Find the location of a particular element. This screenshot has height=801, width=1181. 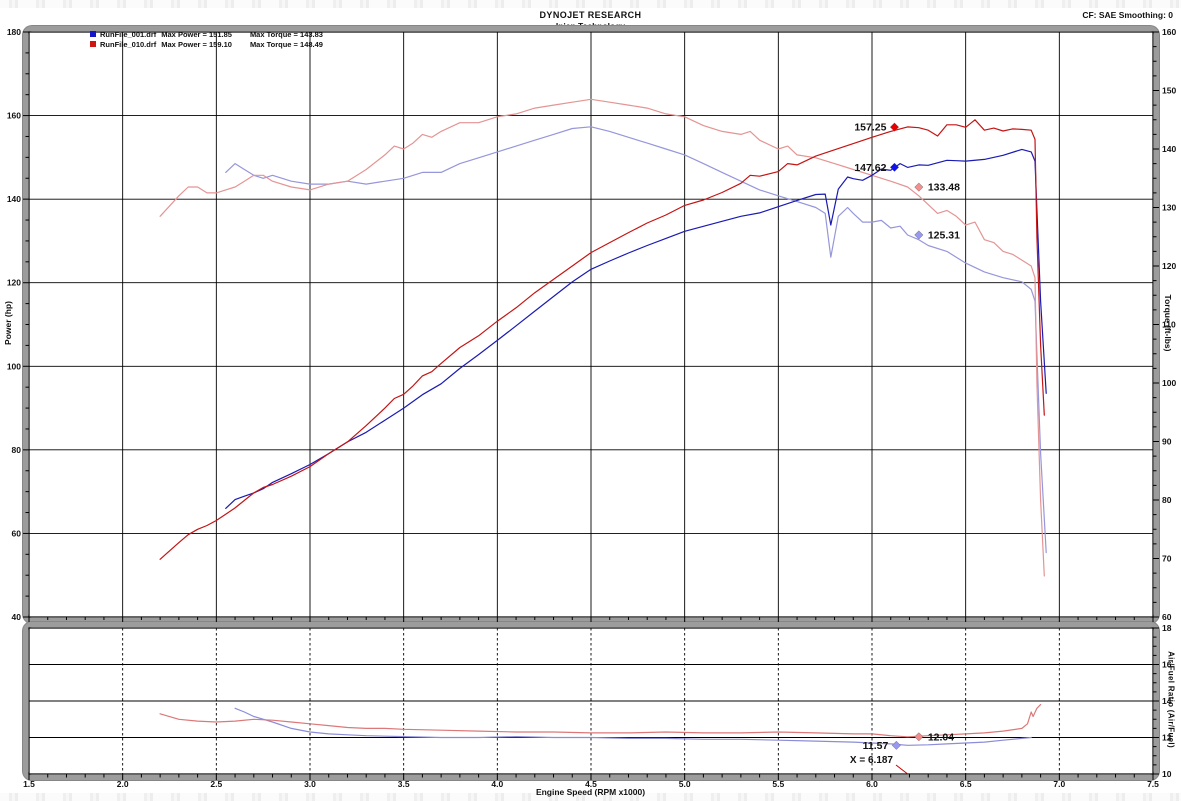

torque-tick-label: 140 is located at coordinates (1169, 149).